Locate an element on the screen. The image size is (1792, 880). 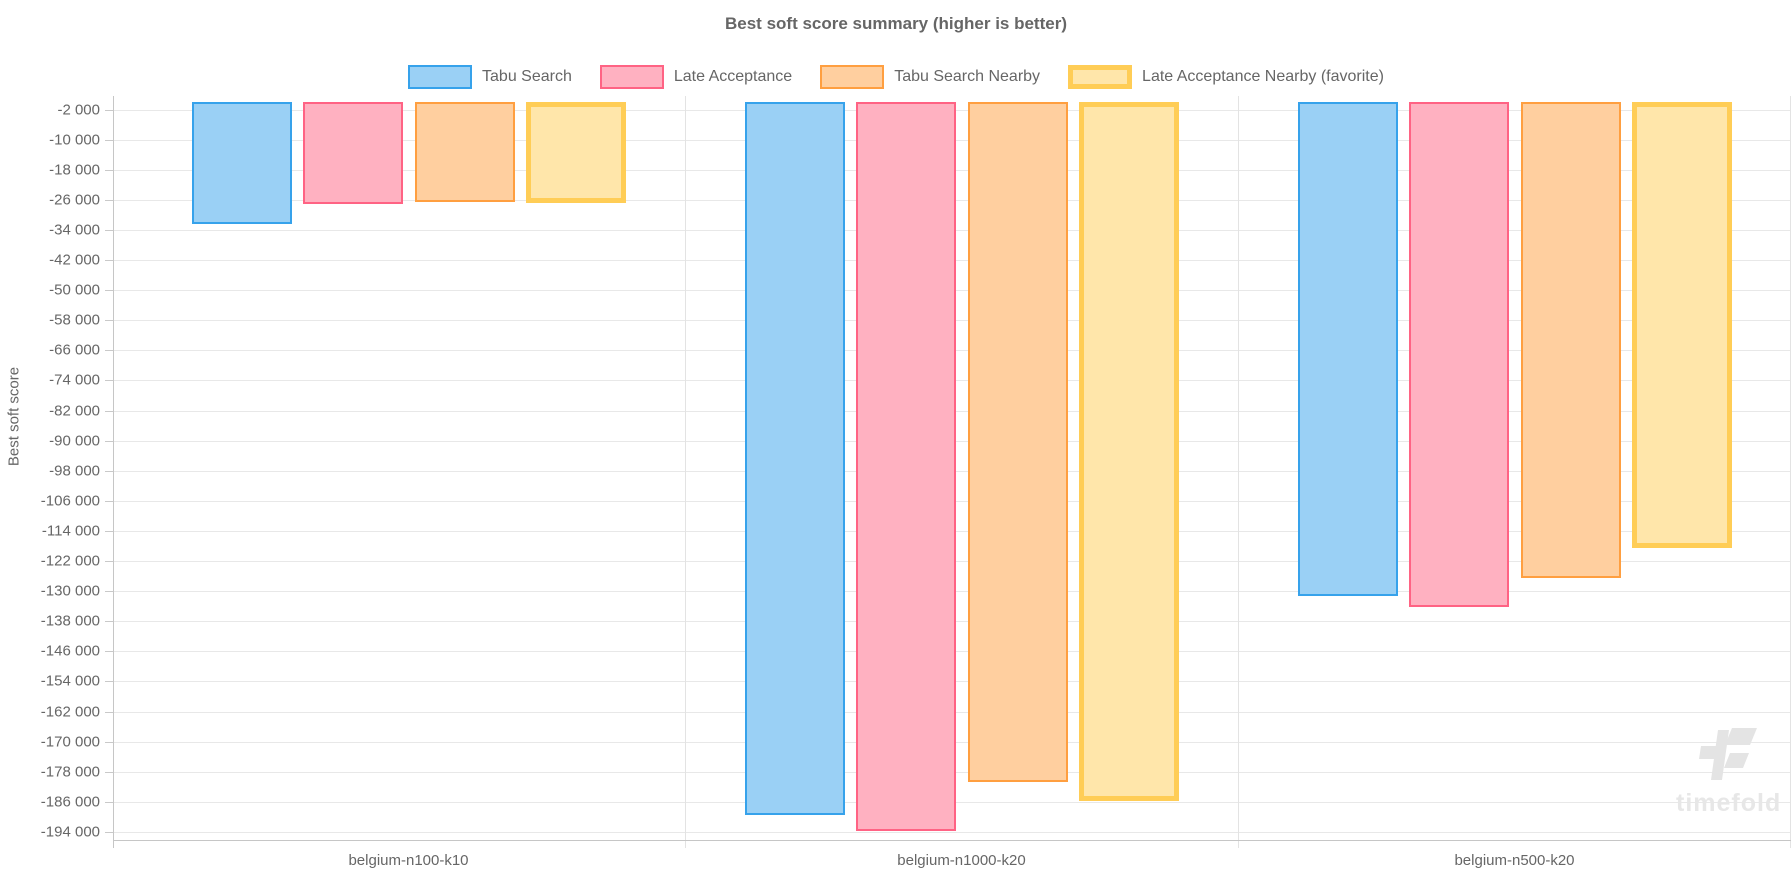
timefold-watermark: timefold is located at coordinates (1729, 772).